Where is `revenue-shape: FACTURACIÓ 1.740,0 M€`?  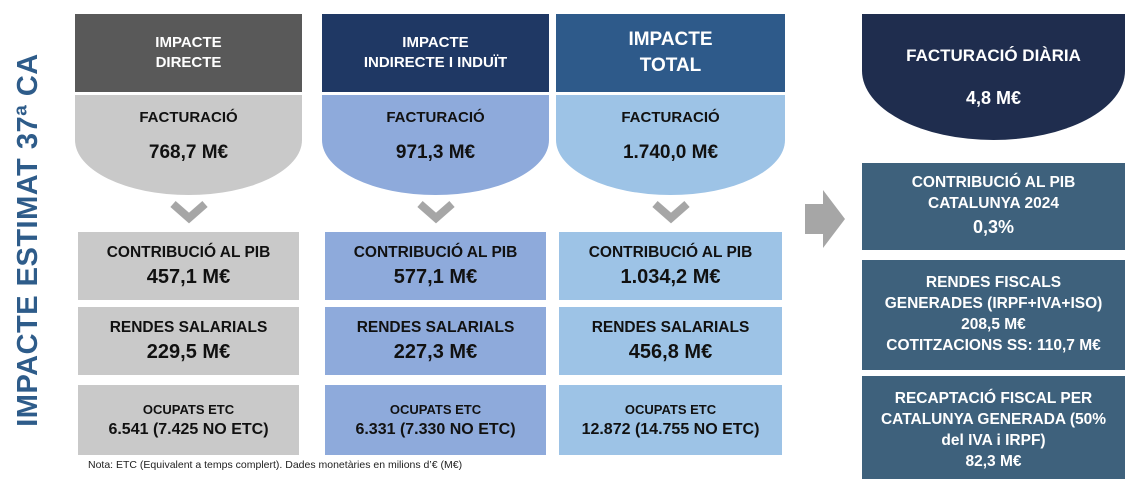
revenue-shape: FACTURACIÓ 1.740,0 M€ is located at coordinates (670, 145).